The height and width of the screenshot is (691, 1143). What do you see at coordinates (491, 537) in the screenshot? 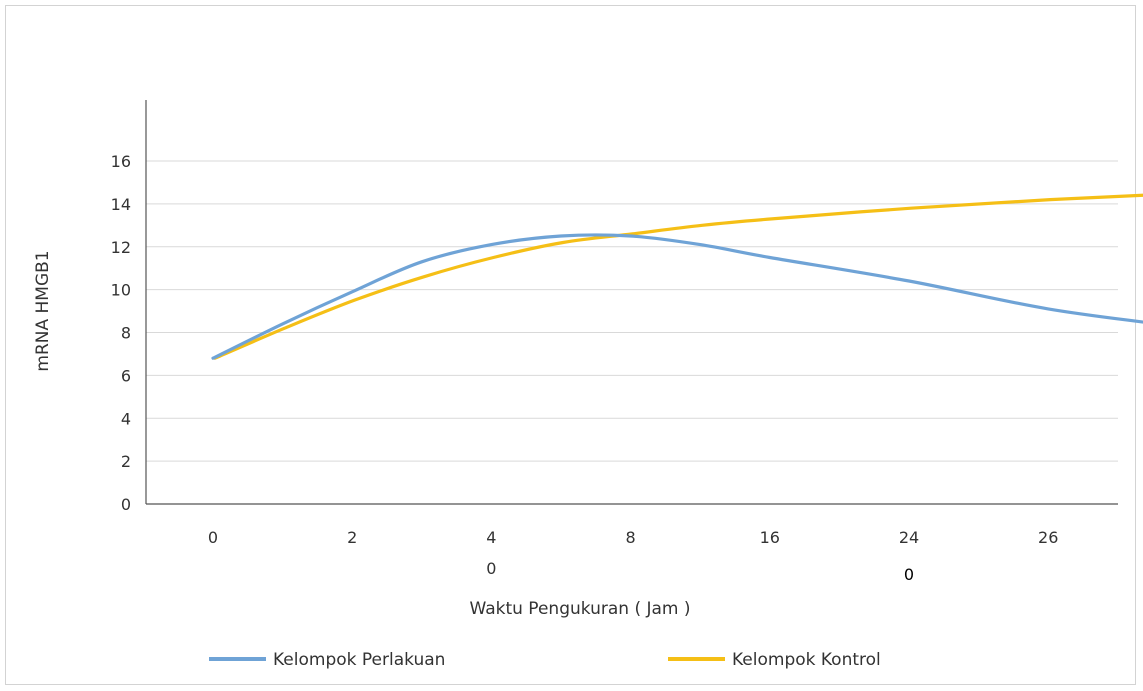
I see `x-tick-label: 4` at bounding box center [491, 537].